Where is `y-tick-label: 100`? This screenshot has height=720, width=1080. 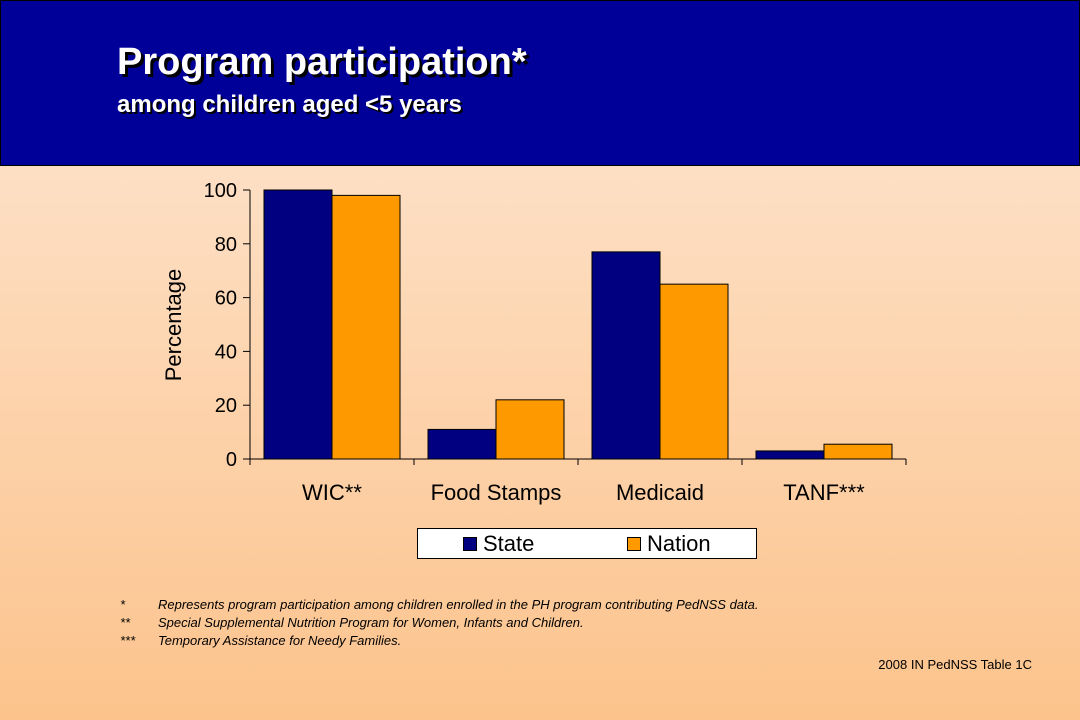
y-tick-label: 100 is located at coordinates (220, 191).